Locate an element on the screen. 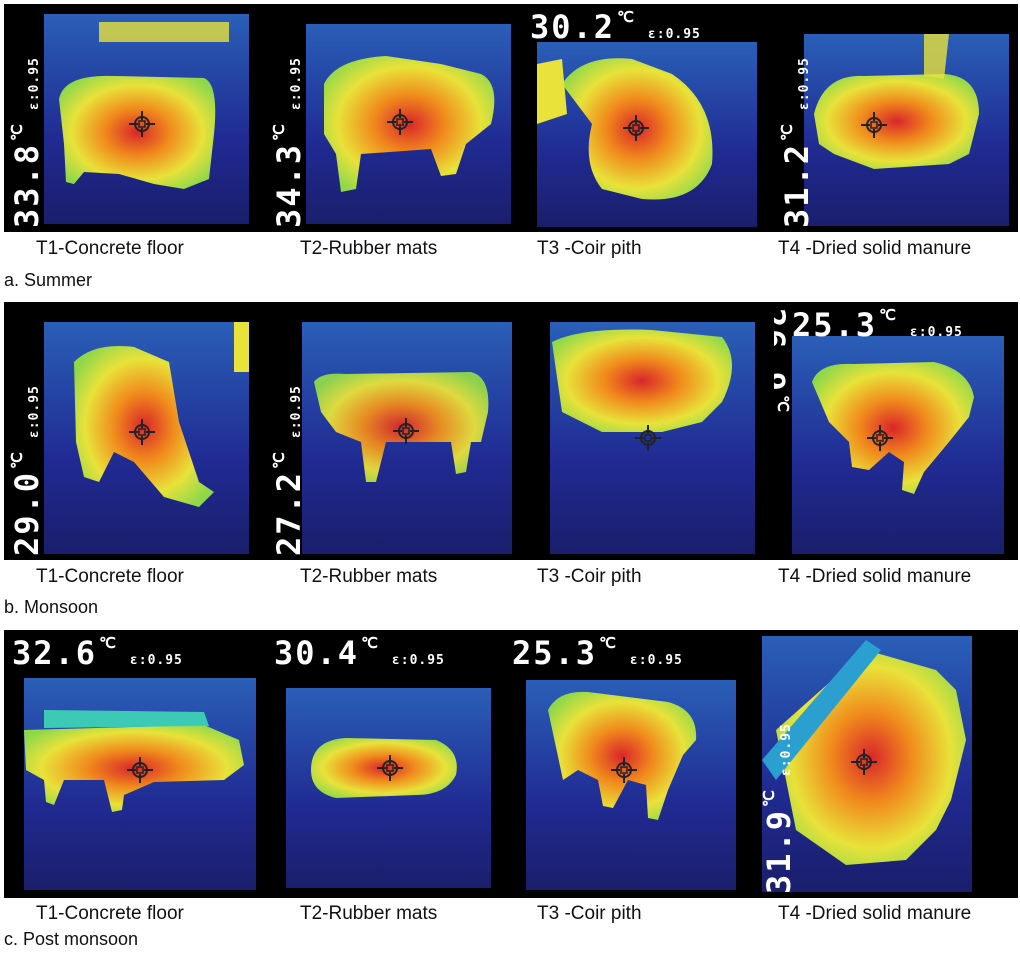  thermal-image-t2-post-monsoon: 30.4 ℃ε:0.95 is located at coordinates (387, 764).